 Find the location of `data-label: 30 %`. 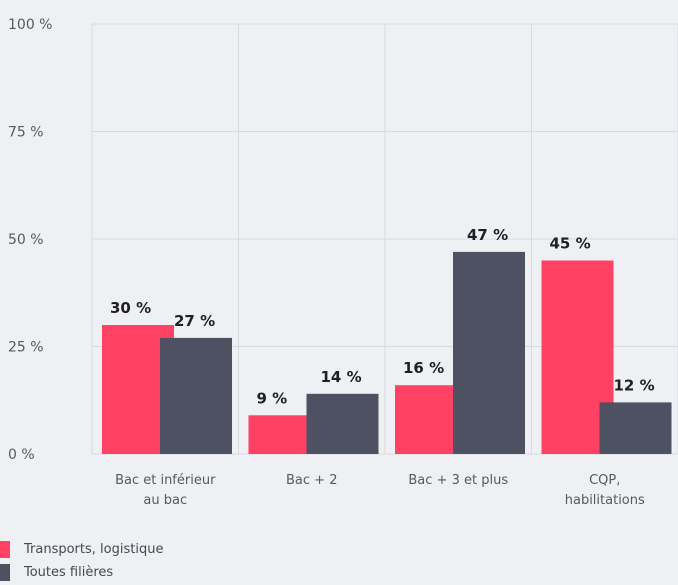

data-label: 30 % is located at coordinates (130, 308).